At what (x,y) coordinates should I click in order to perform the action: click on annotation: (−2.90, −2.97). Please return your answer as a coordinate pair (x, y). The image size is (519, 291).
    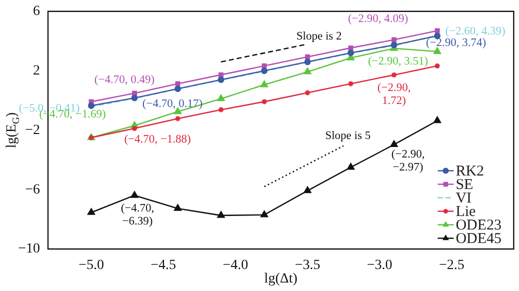
    Looking at the image, I should click on (408, 161).